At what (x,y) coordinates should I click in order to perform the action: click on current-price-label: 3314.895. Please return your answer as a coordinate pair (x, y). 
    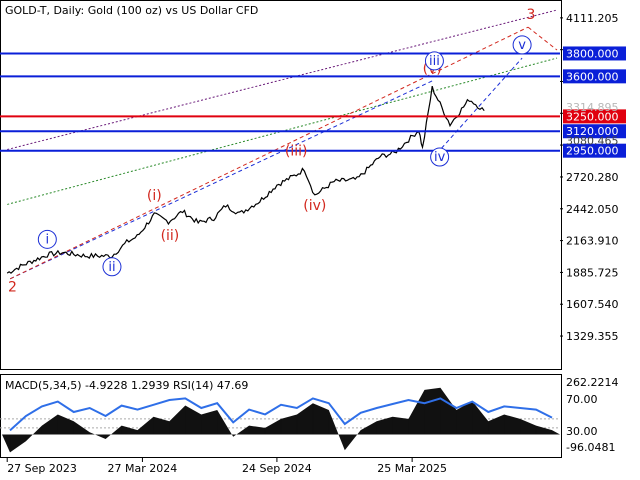
    Looking at the image, I should click on (592, 107).